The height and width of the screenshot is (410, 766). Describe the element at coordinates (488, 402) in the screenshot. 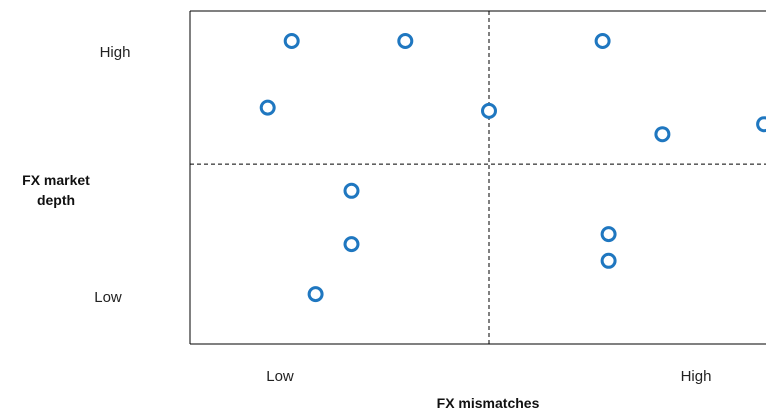

I see `x-axis-title: FX mismatches` at that location.